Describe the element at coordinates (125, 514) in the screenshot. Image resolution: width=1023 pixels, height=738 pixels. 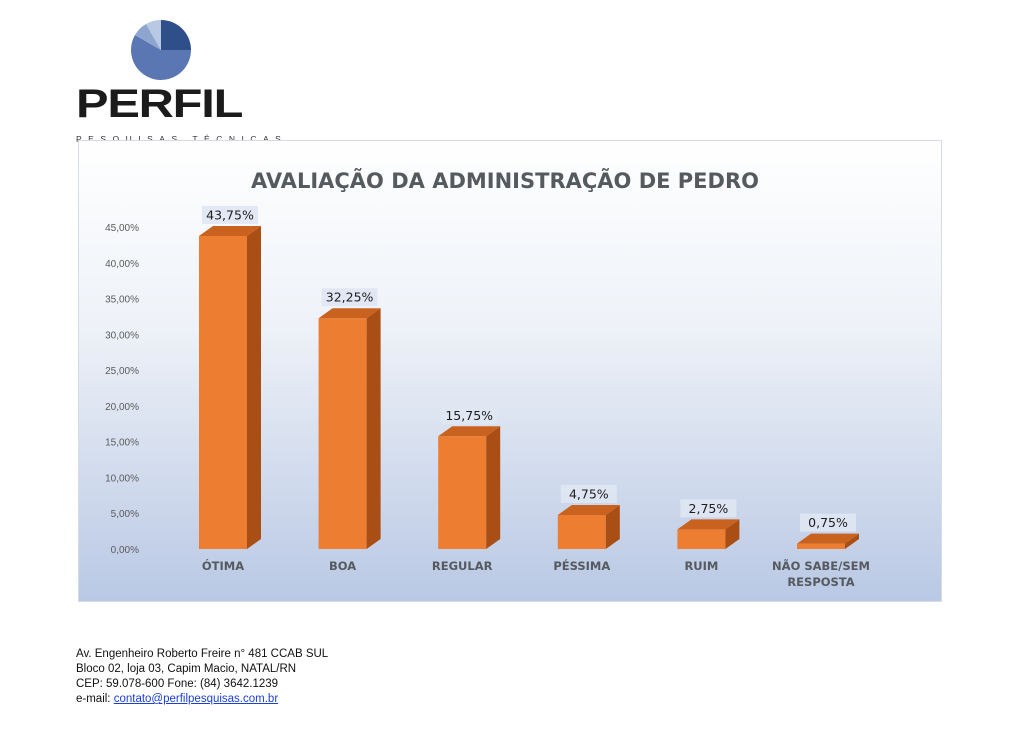
I see `y-tick-label: 5,00%` at that location.